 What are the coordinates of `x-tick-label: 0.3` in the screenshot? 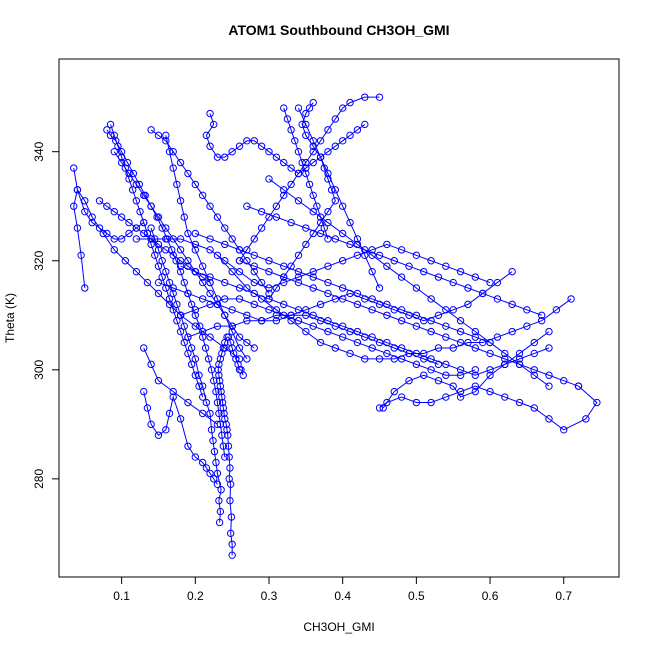 It's located at (269, 596).